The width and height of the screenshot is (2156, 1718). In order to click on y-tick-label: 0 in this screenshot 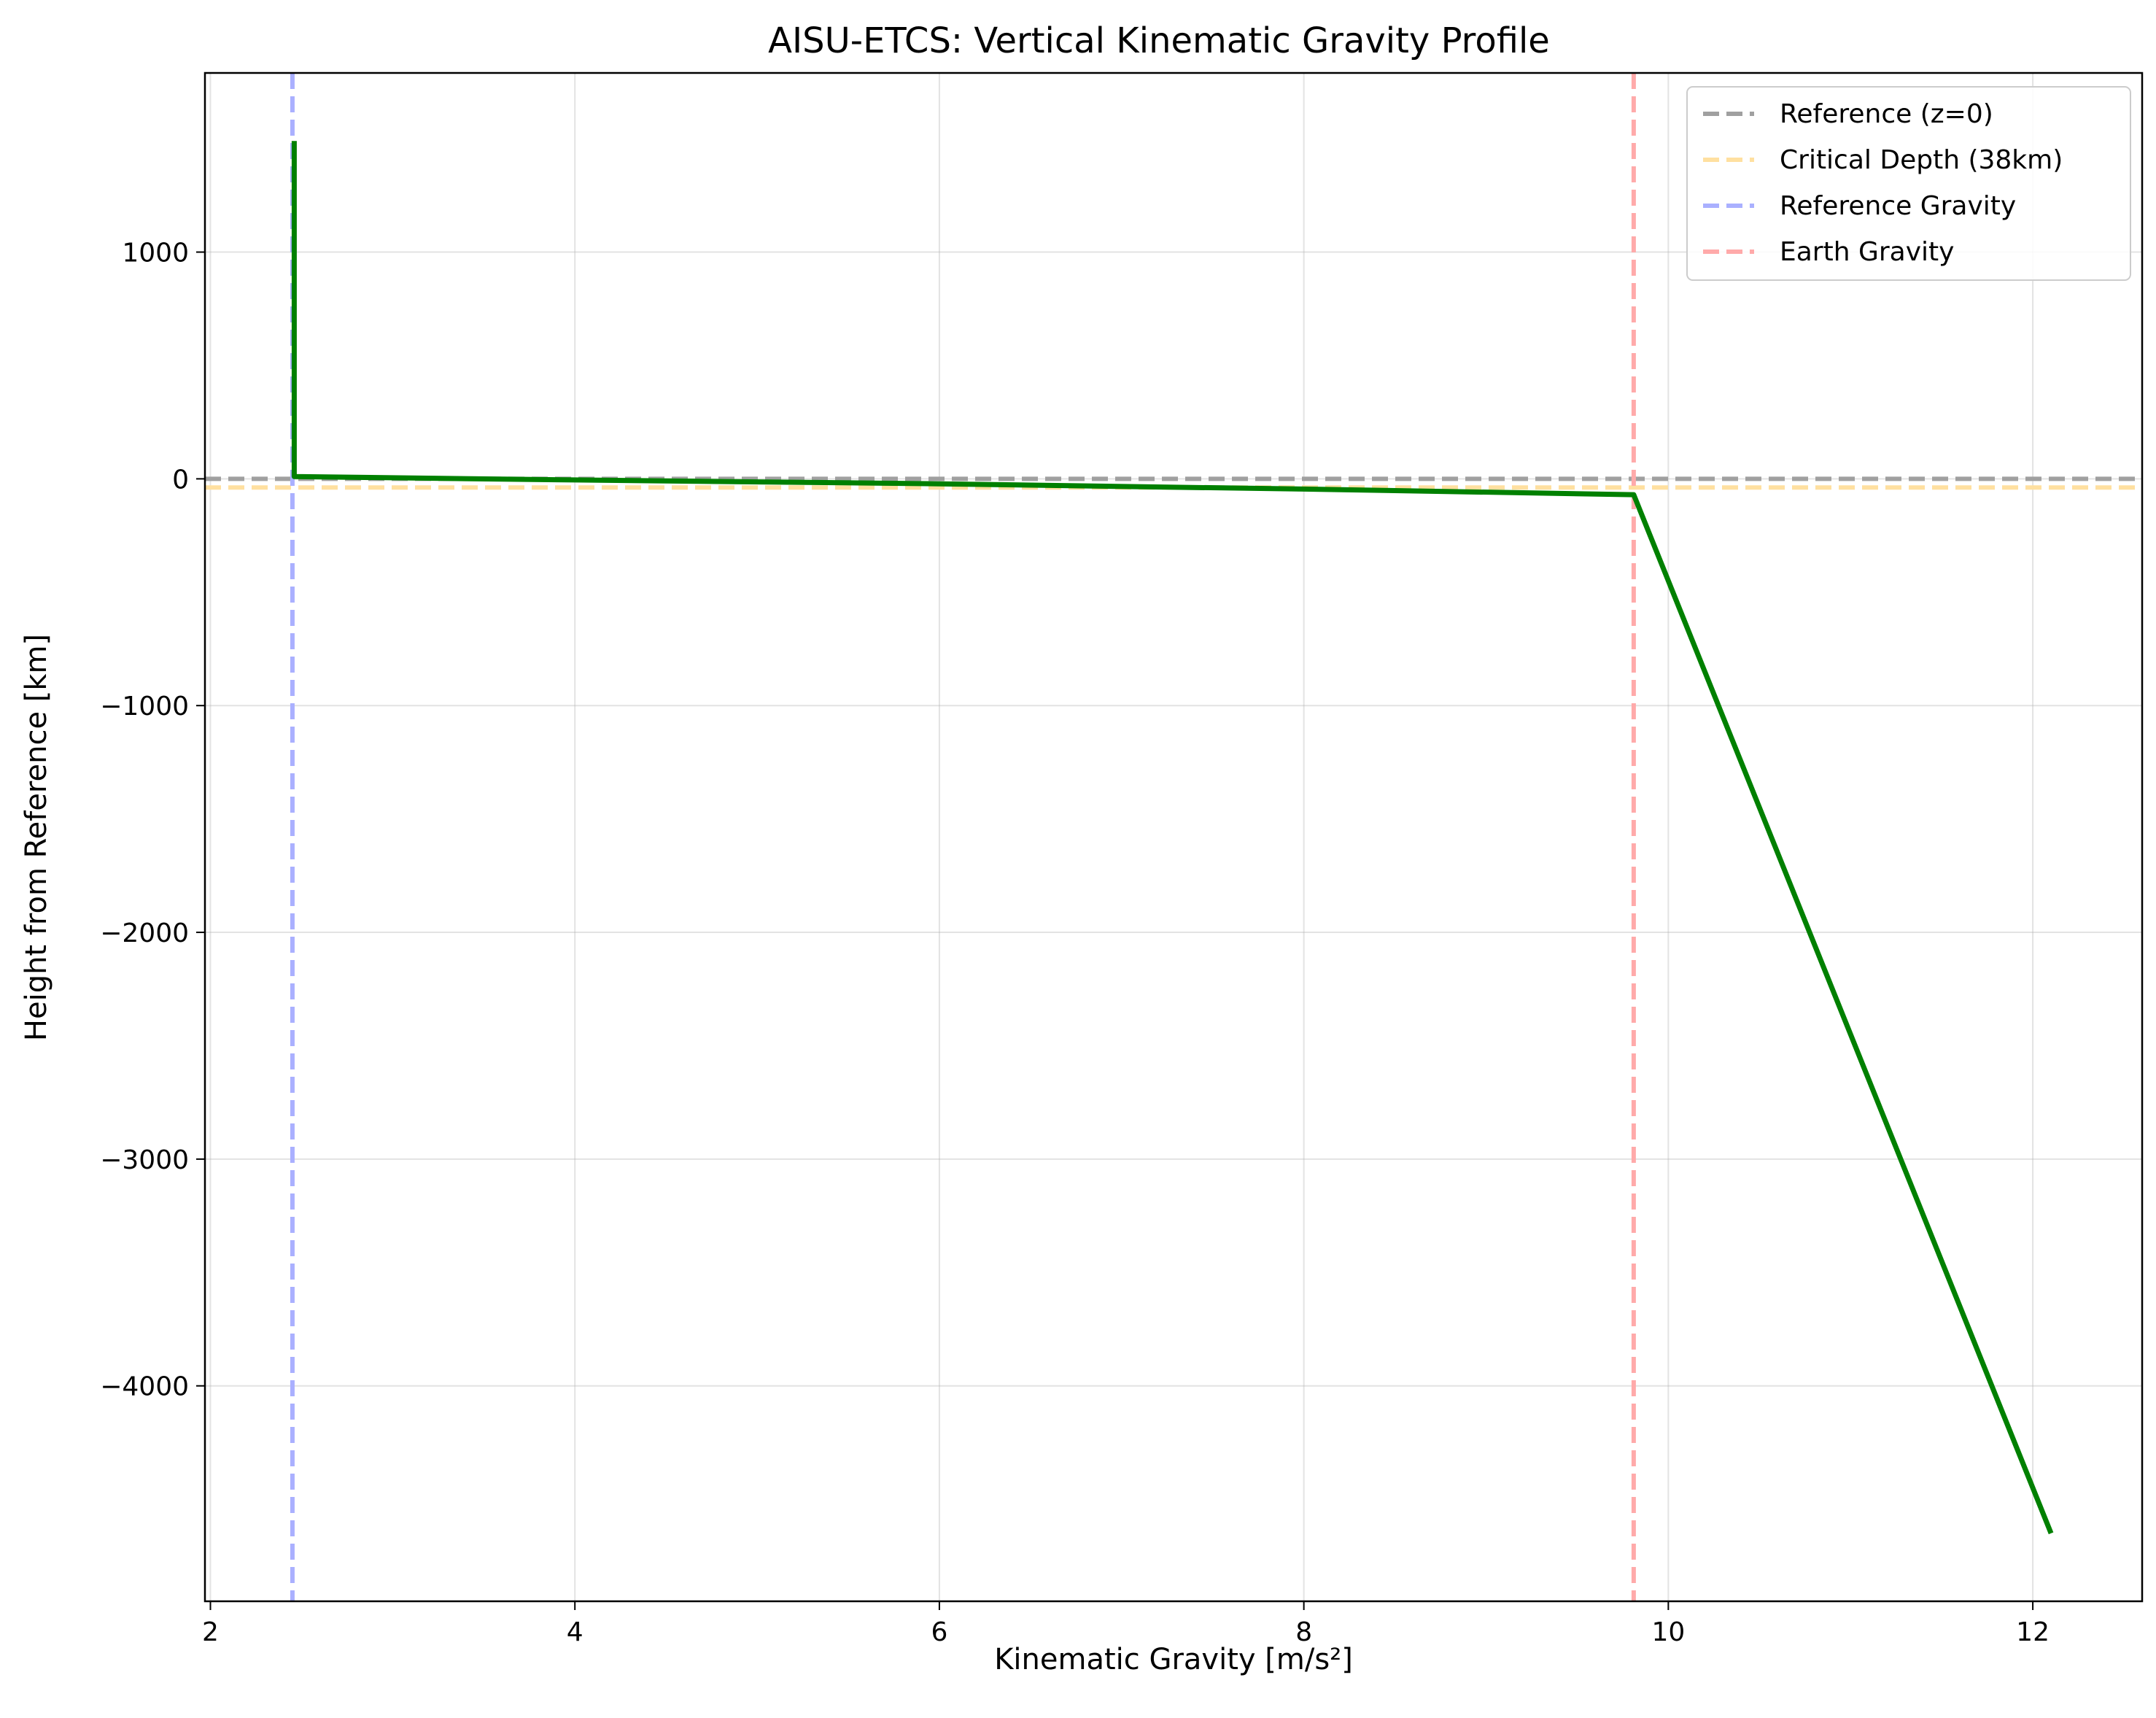, I will do `click(180, 480)`.